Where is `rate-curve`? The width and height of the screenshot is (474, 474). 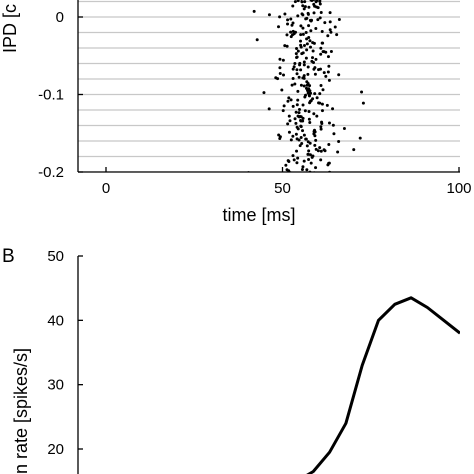
rate-curve is located at coordinates (383, 385).